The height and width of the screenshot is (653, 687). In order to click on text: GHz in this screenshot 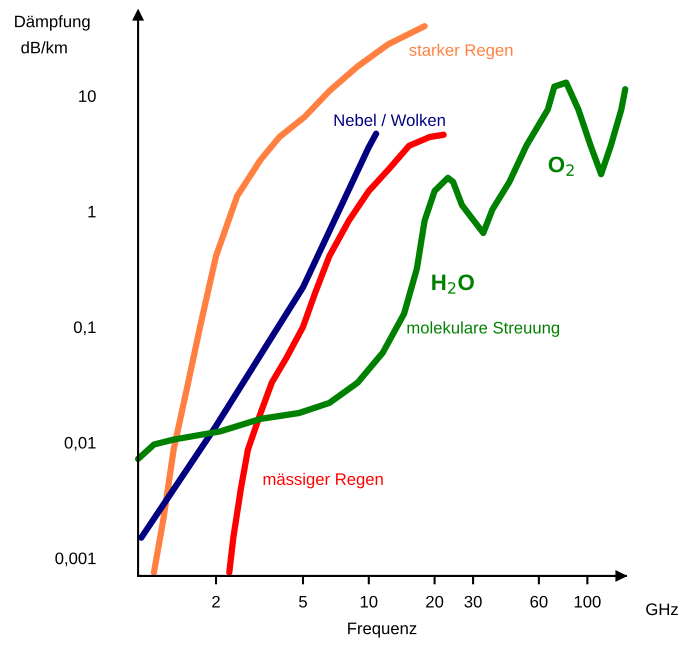, I will do `click(662, 609)`.